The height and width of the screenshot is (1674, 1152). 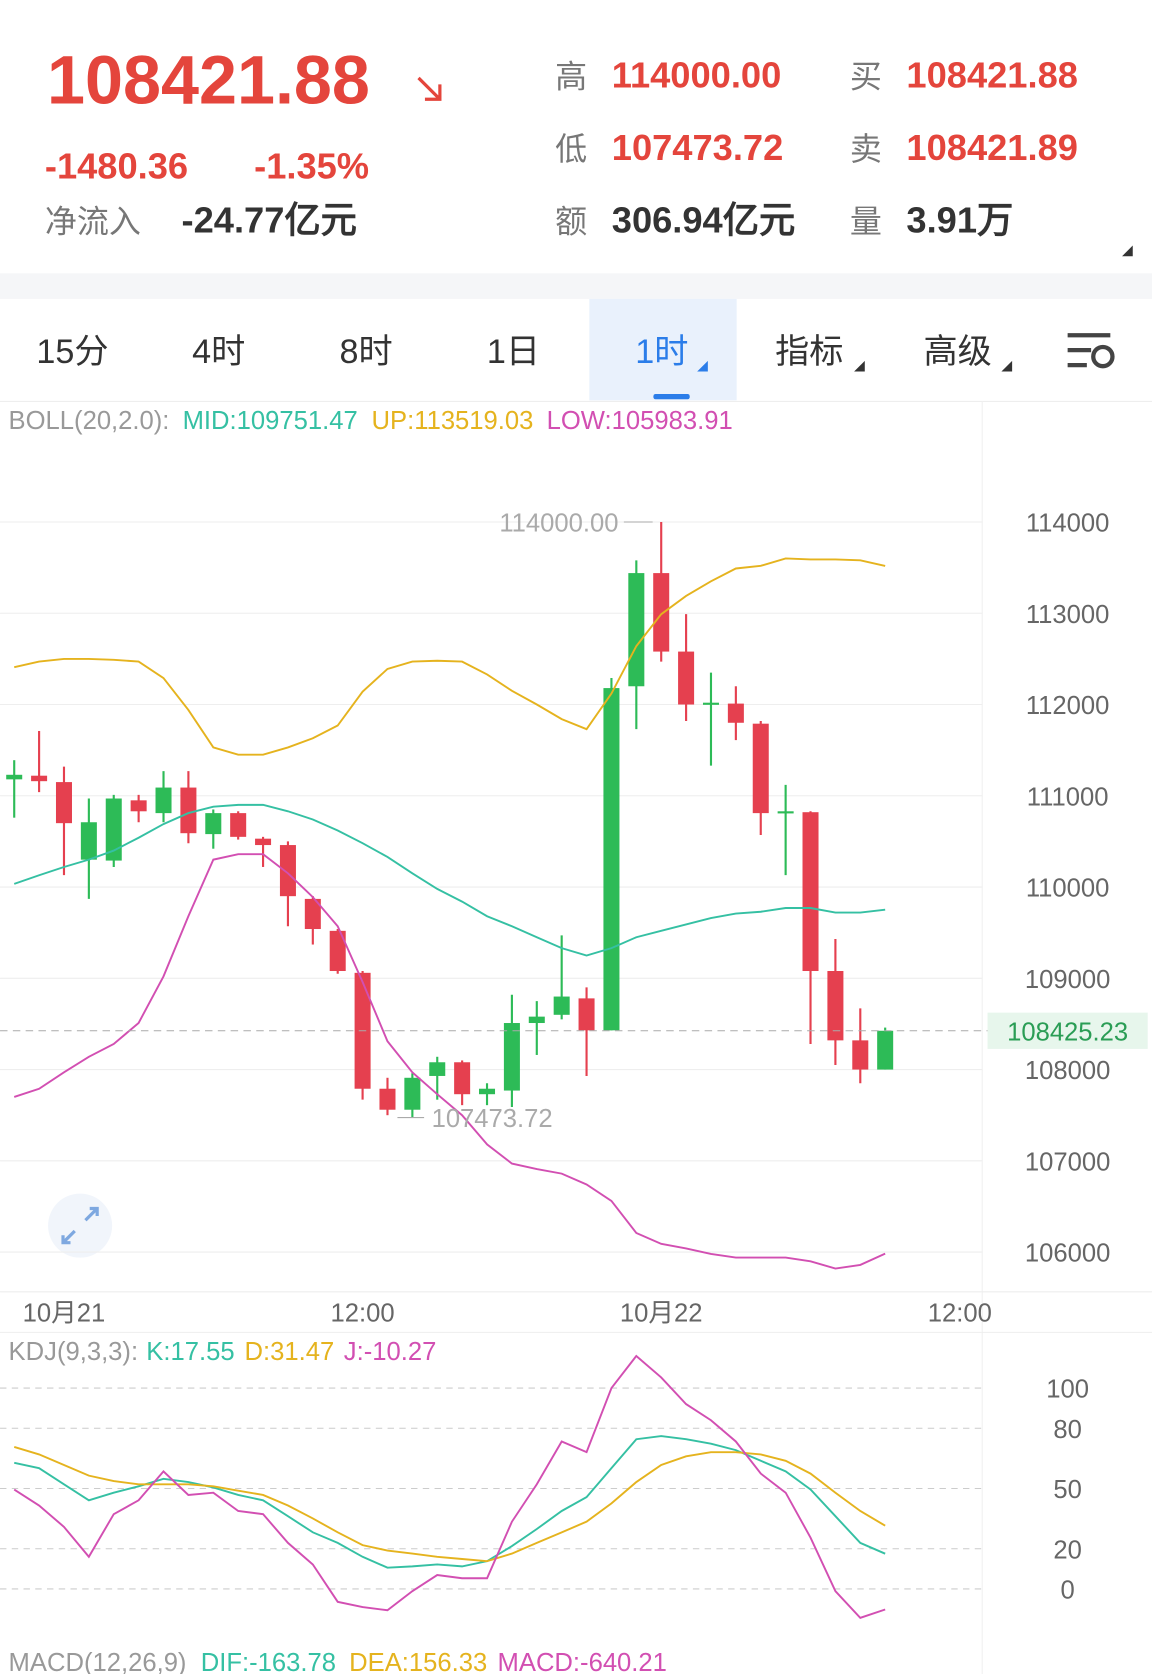 What do you see at coordinates (1067, 1390) in the screenshot?
I see `y-tick-label: 100` at bounding box center [1067, 1390].